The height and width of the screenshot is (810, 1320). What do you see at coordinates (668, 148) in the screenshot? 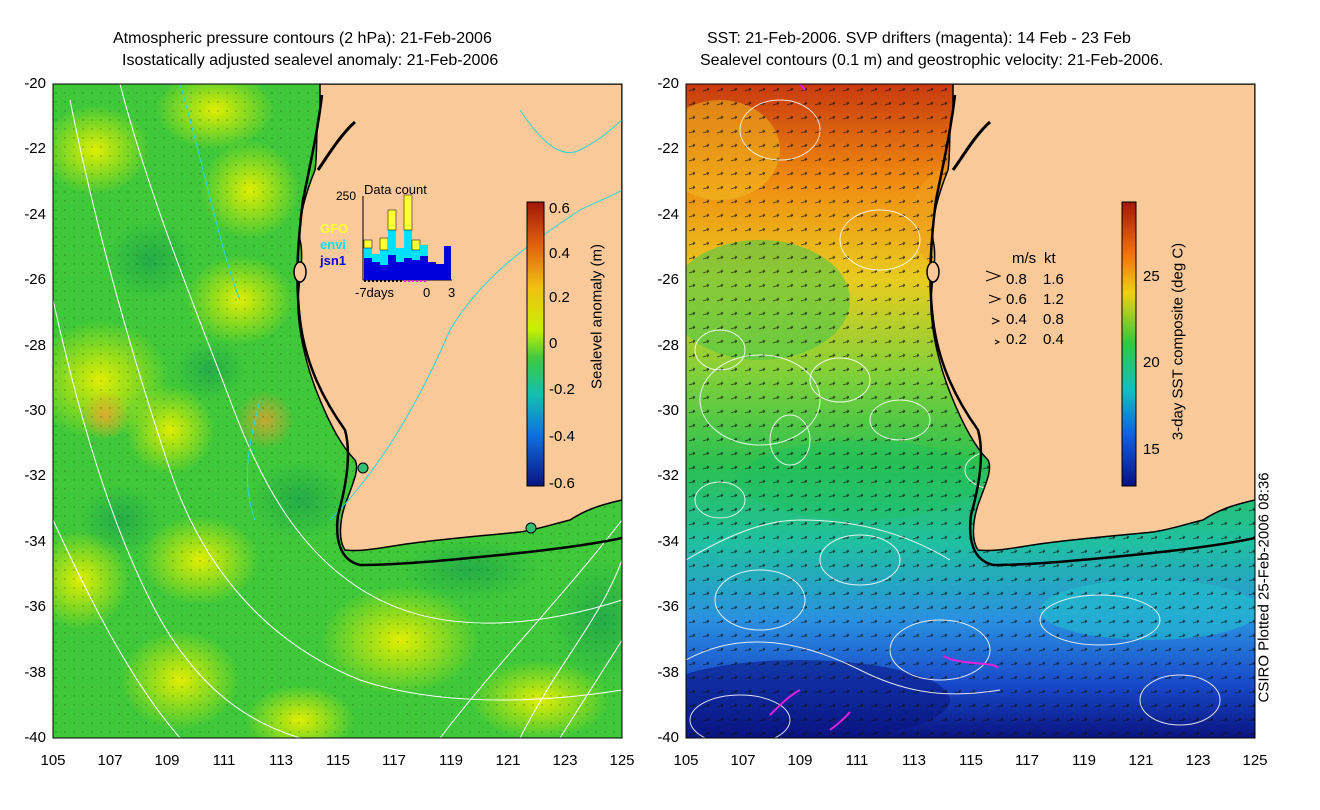
I see `y-tick: -22` at bounding box center [668, 148].